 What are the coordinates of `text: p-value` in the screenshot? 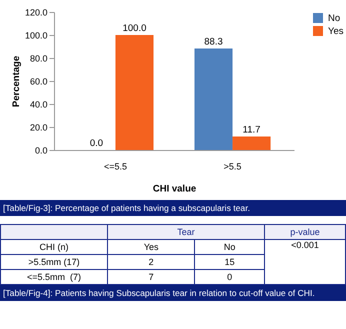 It's located at (305, 232).